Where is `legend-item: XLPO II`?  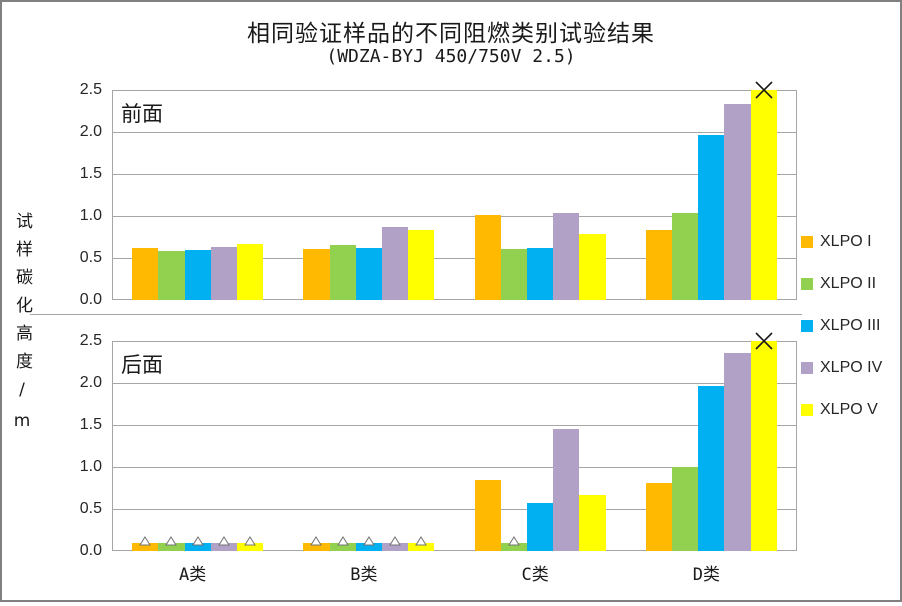
legend-item: XLPO II is located at coordinates (839, 283).